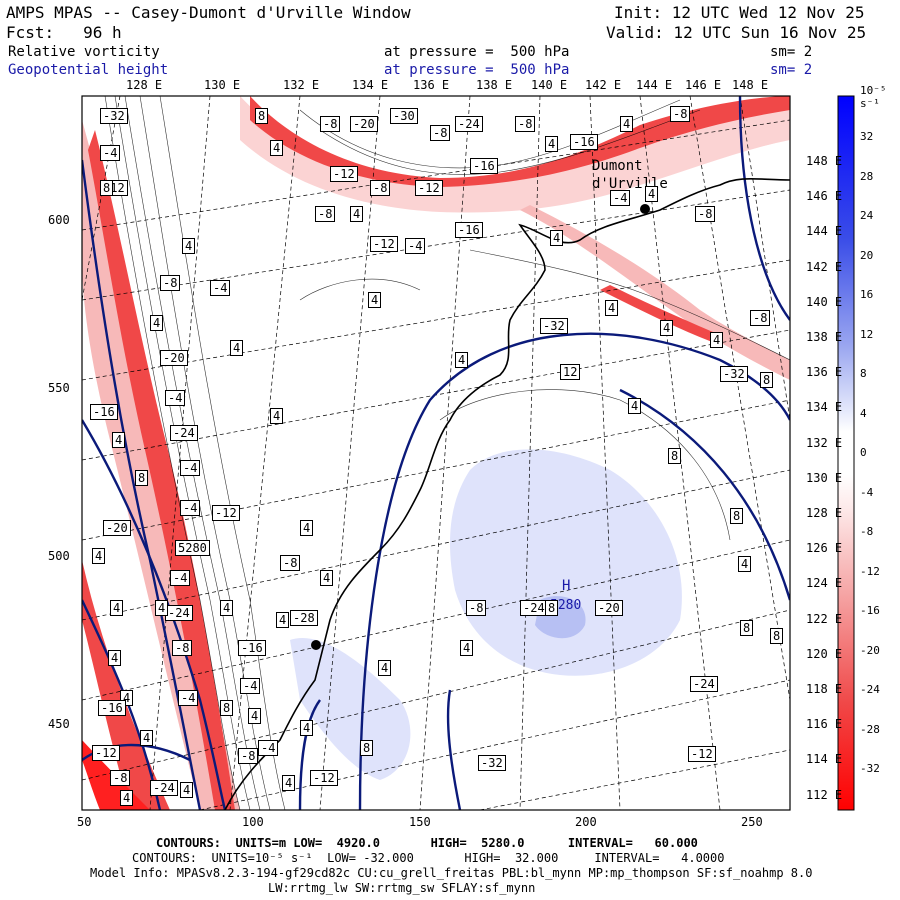  Describe the element at coordinates (824, 548) in the screenshot. I see `lat-label: 126 E` at that location.